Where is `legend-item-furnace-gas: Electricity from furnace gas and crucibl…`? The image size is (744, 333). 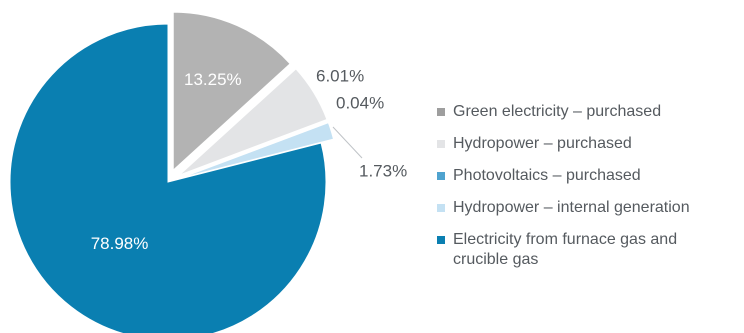
legend-item-furnace-gas: Electricity from furnace gas and crucibl… is located at coordinates (562, 250).